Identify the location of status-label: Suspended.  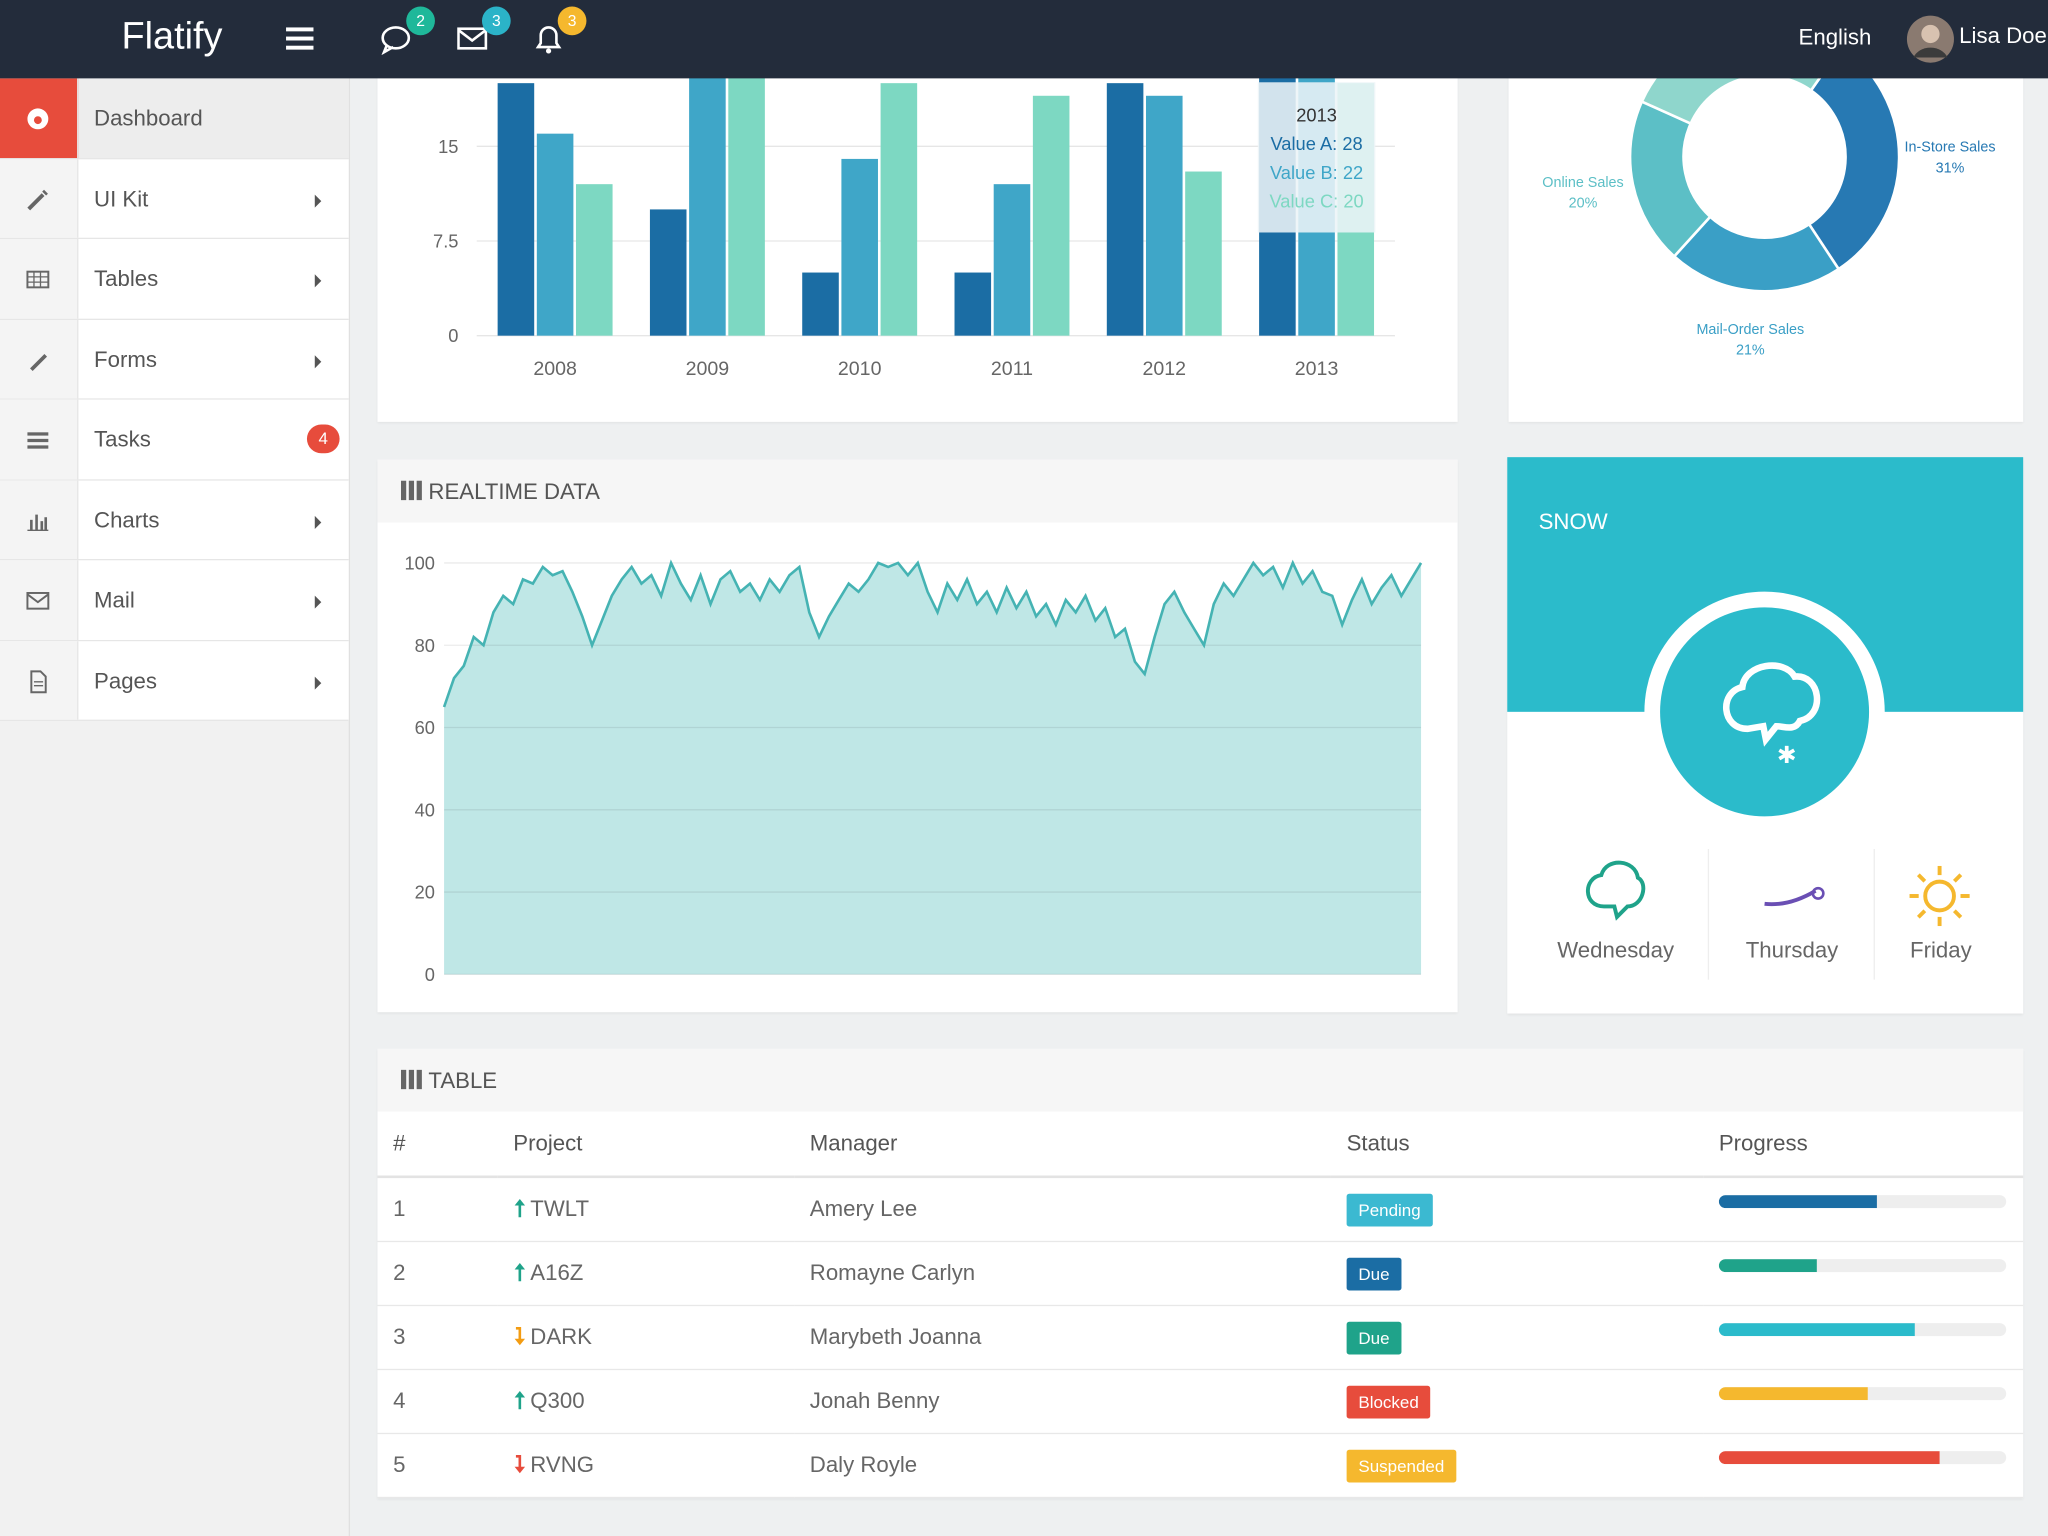
(1401, 1465).